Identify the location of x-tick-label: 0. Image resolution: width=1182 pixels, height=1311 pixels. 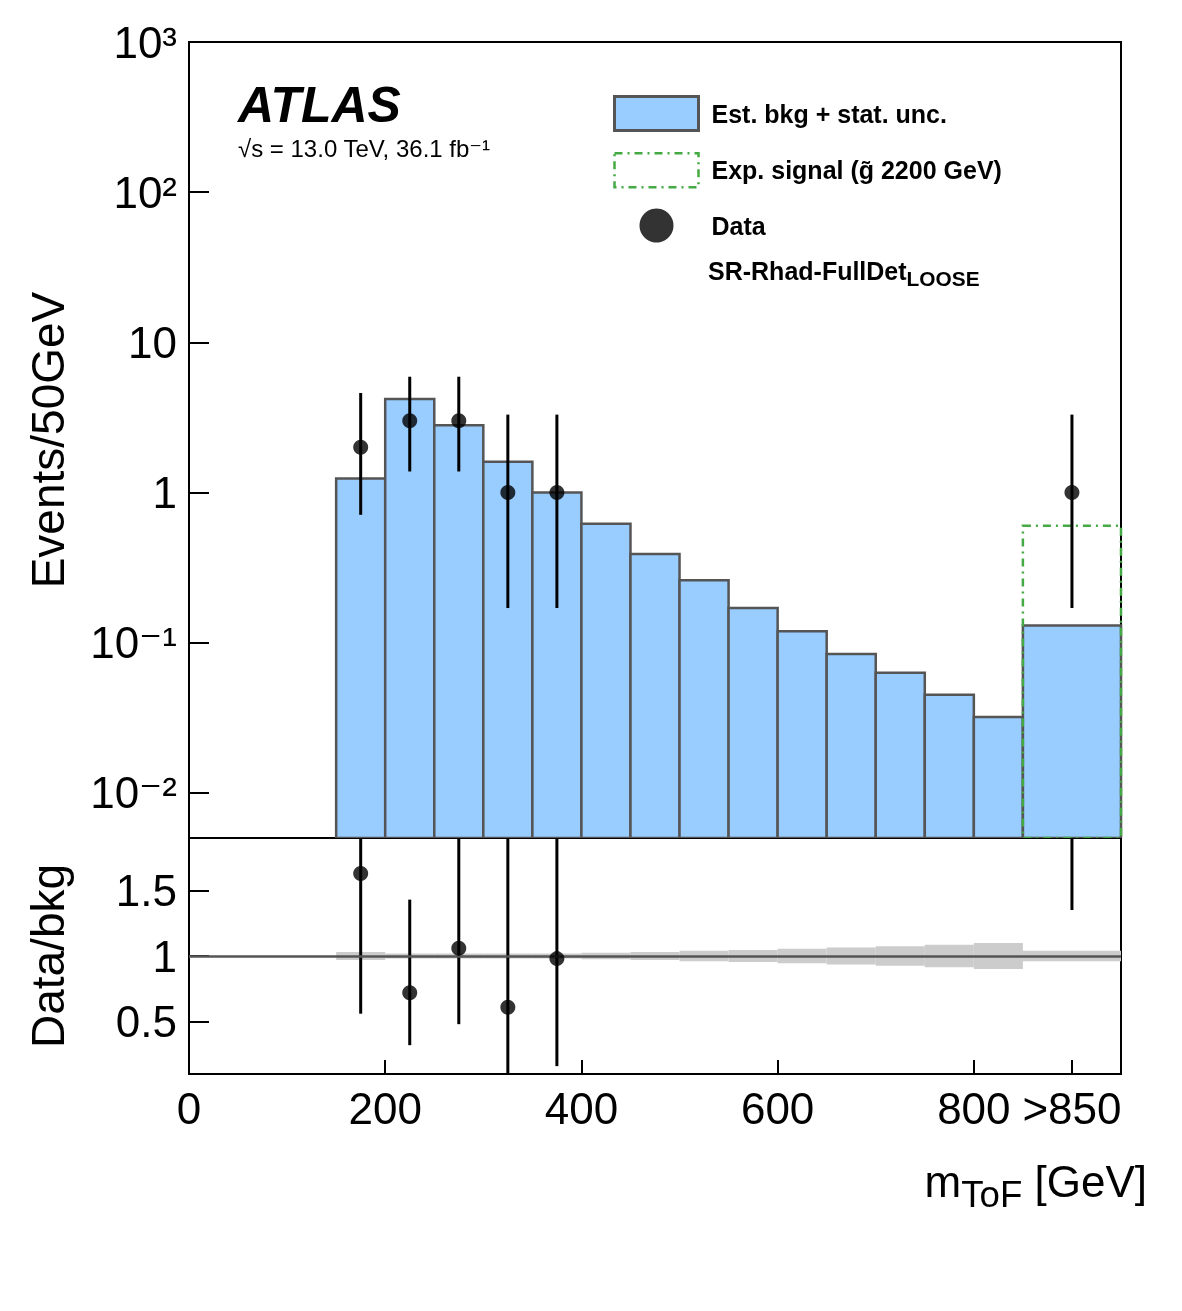
(189, 1108).